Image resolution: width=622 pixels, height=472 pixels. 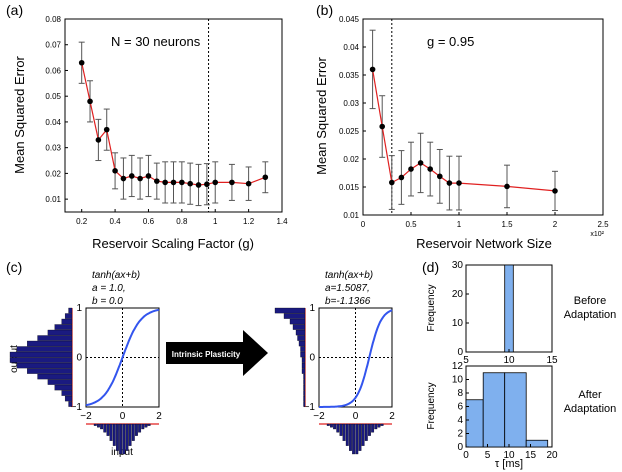 What do you see at coordinates (458, 265) in the screenshot?
I see `y-tick-label: 30` at bounding box center [458, 265].